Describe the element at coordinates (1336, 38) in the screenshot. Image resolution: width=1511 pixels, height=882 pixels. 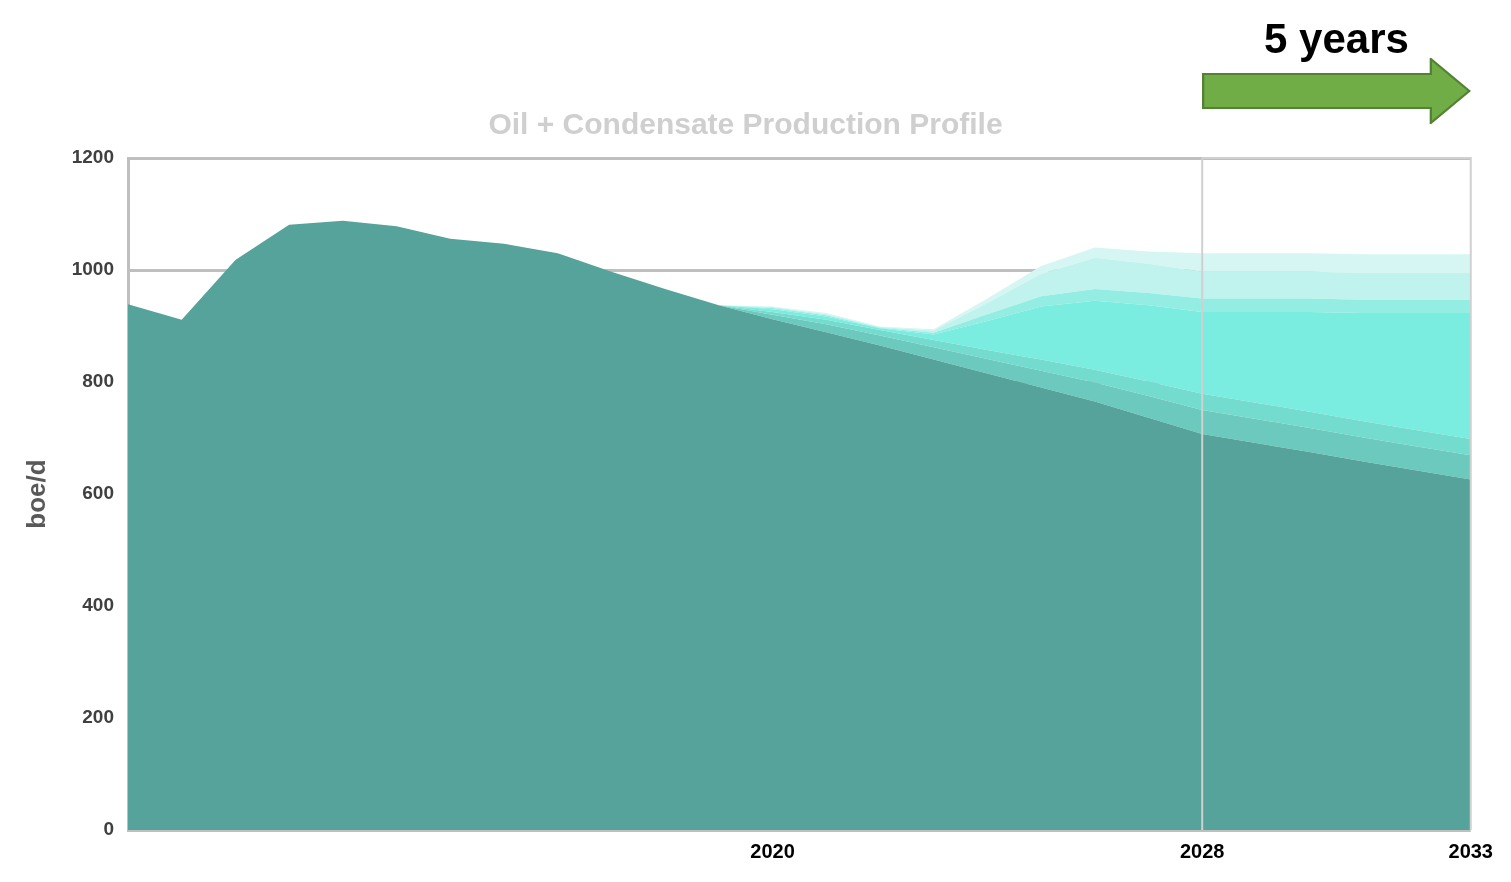
I see `text: 5 years` at that location.